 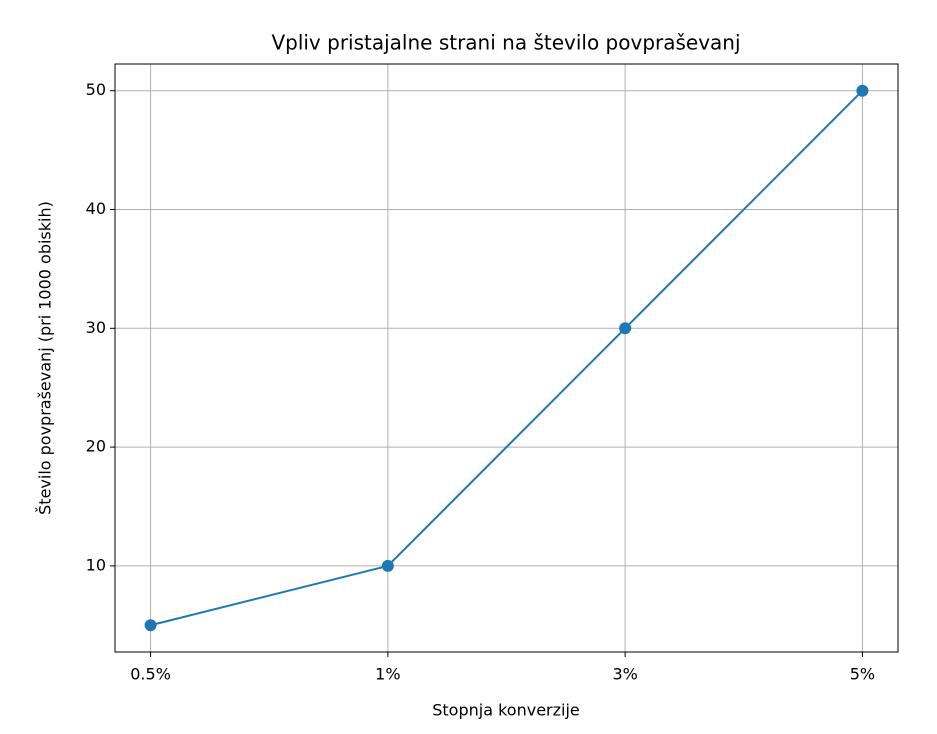 What do you see at coordinates (150, 674) in the screenshot?
I see `x-tick-label: 0.5%` at bounding box center [150, 674].